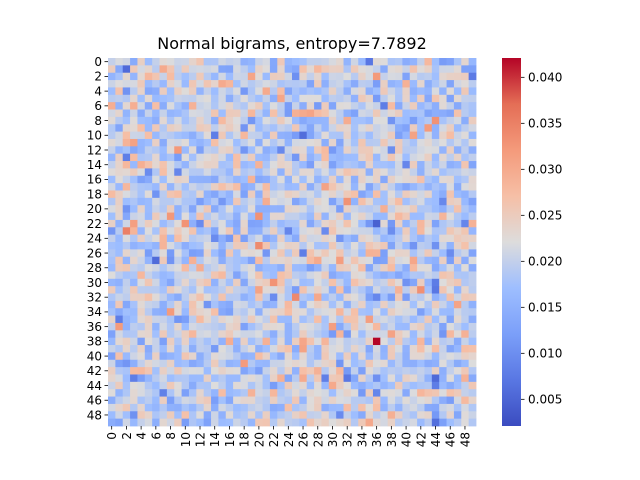  I want to click on x-tick-label: 8, so click(171, 436).